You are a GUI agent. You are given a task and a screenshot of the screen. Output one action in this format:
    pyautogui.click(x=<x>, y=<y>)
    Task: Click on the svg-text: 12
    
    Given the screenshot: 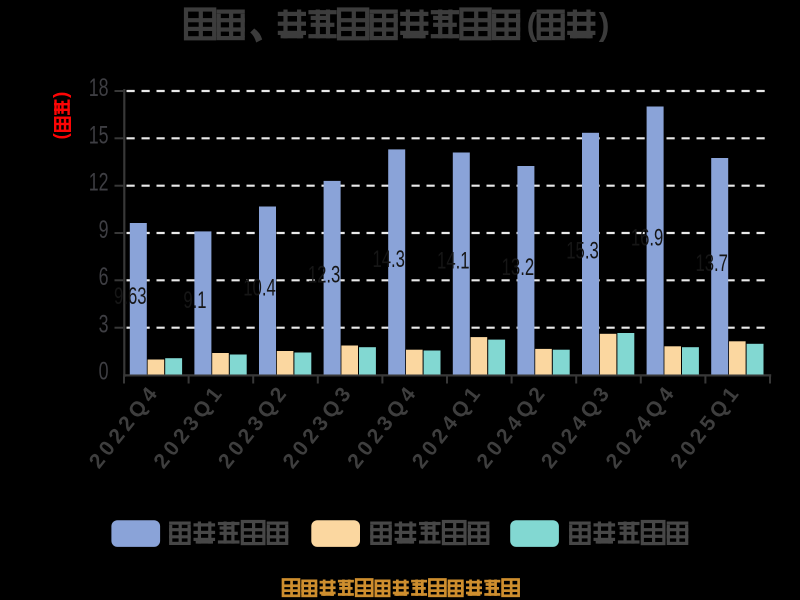 What is the action you would take?
    pyautogui.click(x=99, y=183)
    